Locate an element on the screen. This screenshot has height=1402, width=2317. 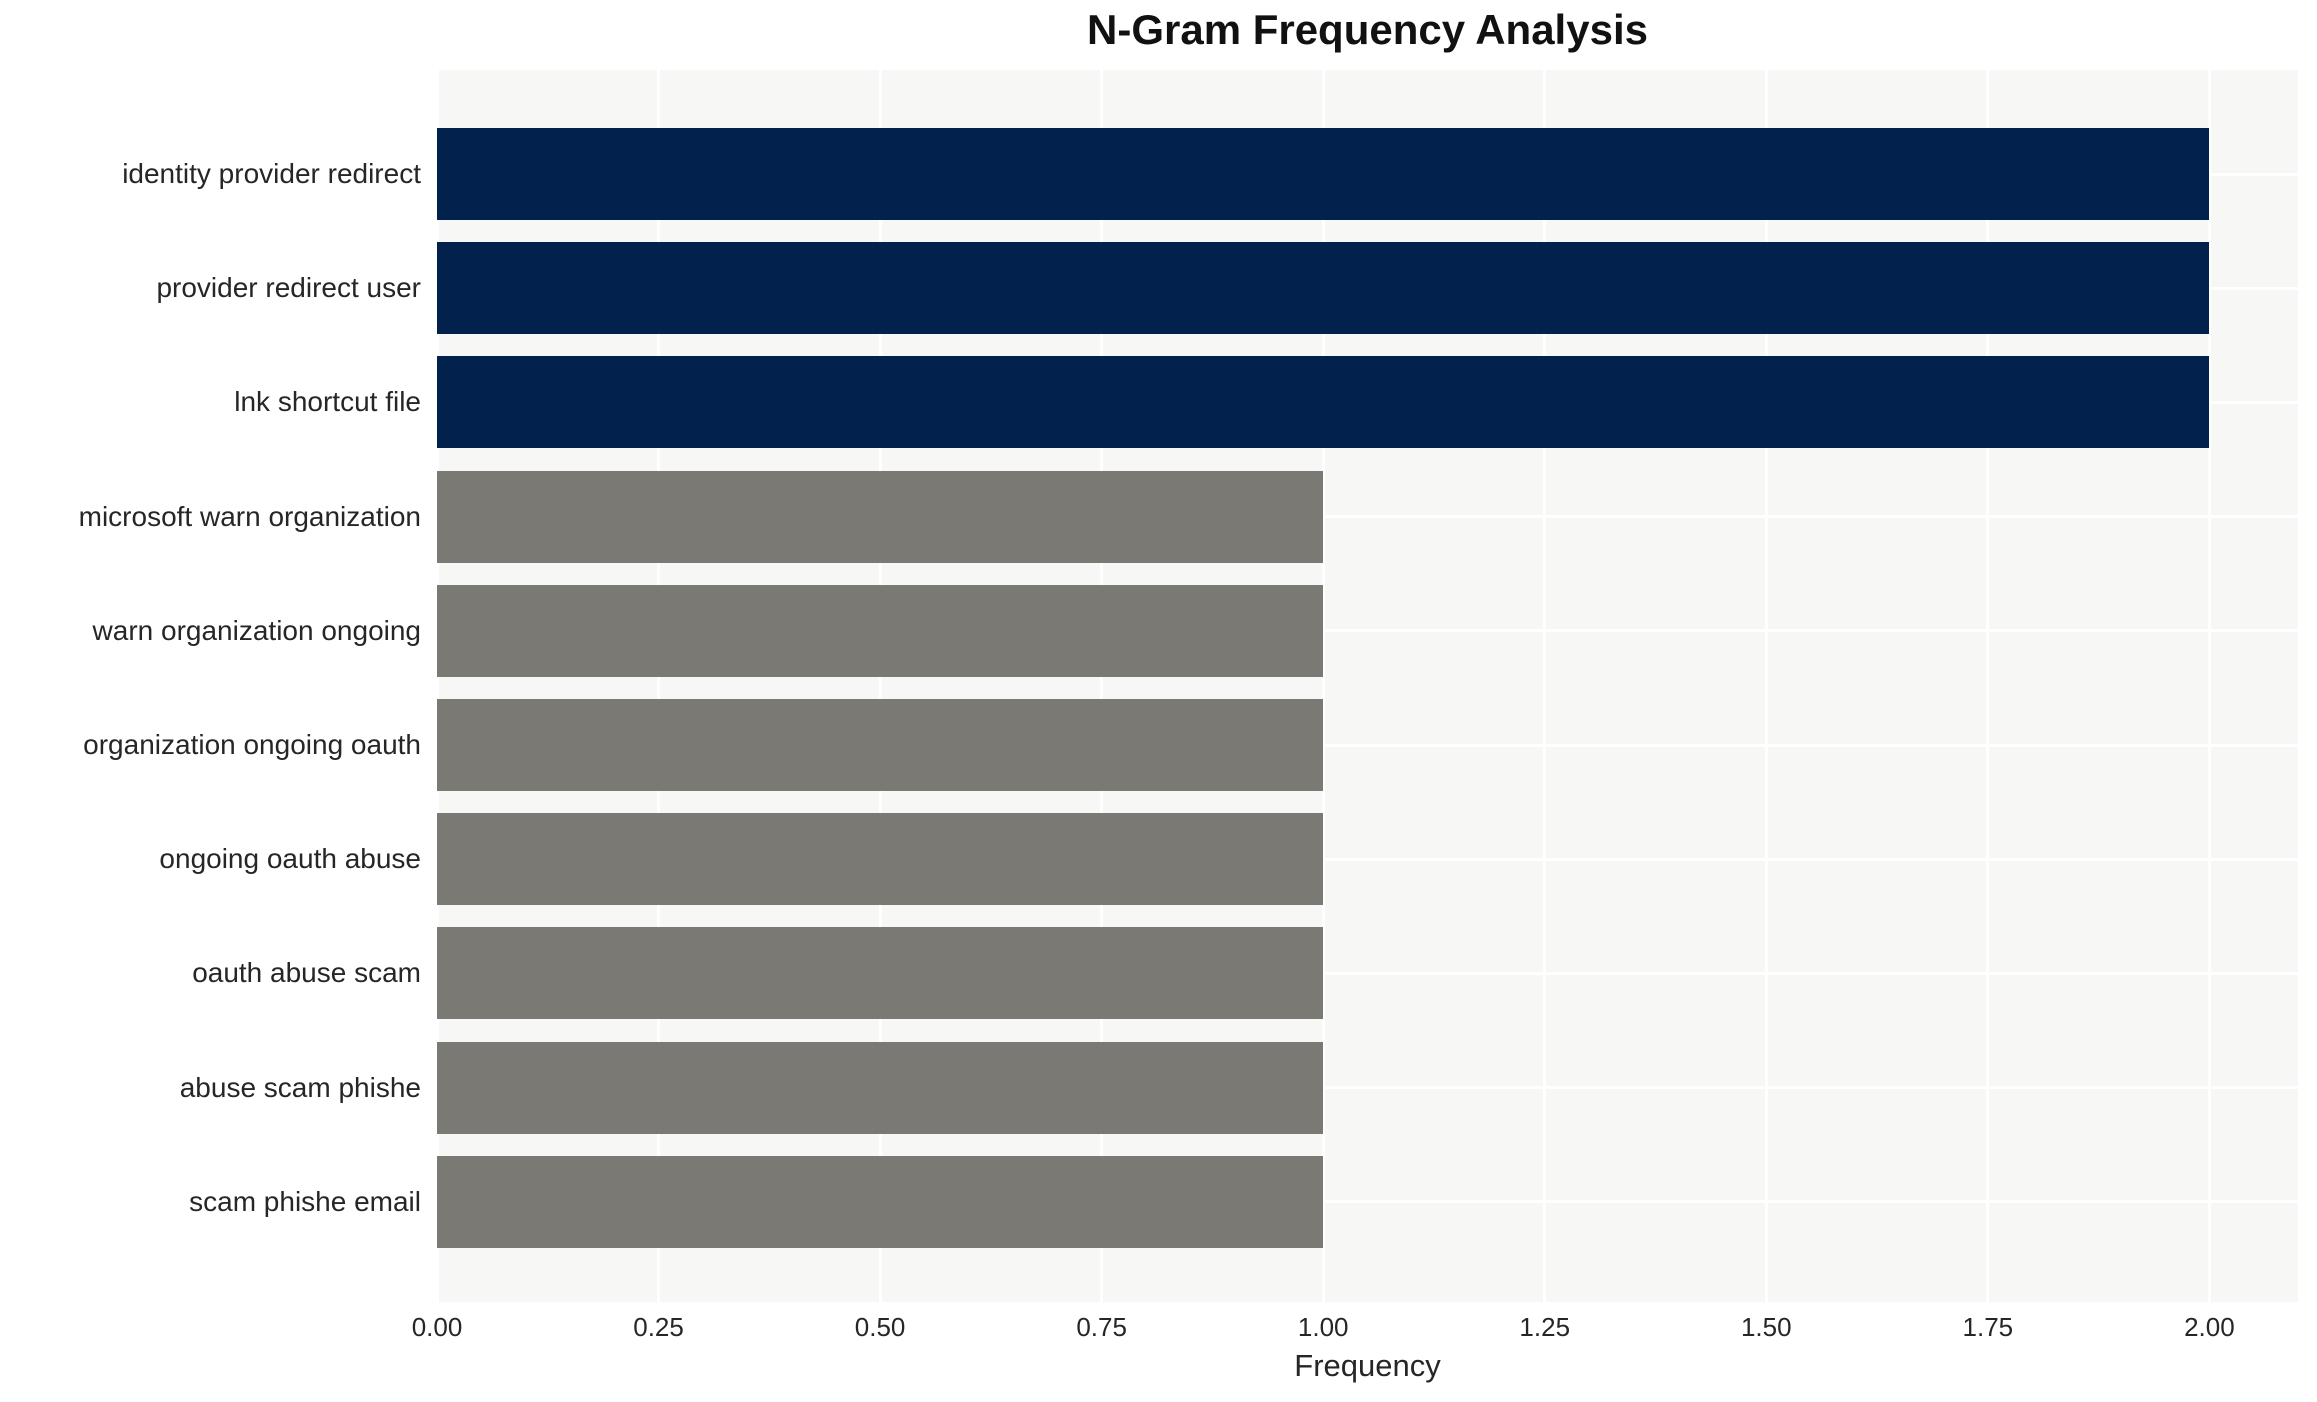
y-tick-label: scam phishe email is located at coordinates (305, 1201).